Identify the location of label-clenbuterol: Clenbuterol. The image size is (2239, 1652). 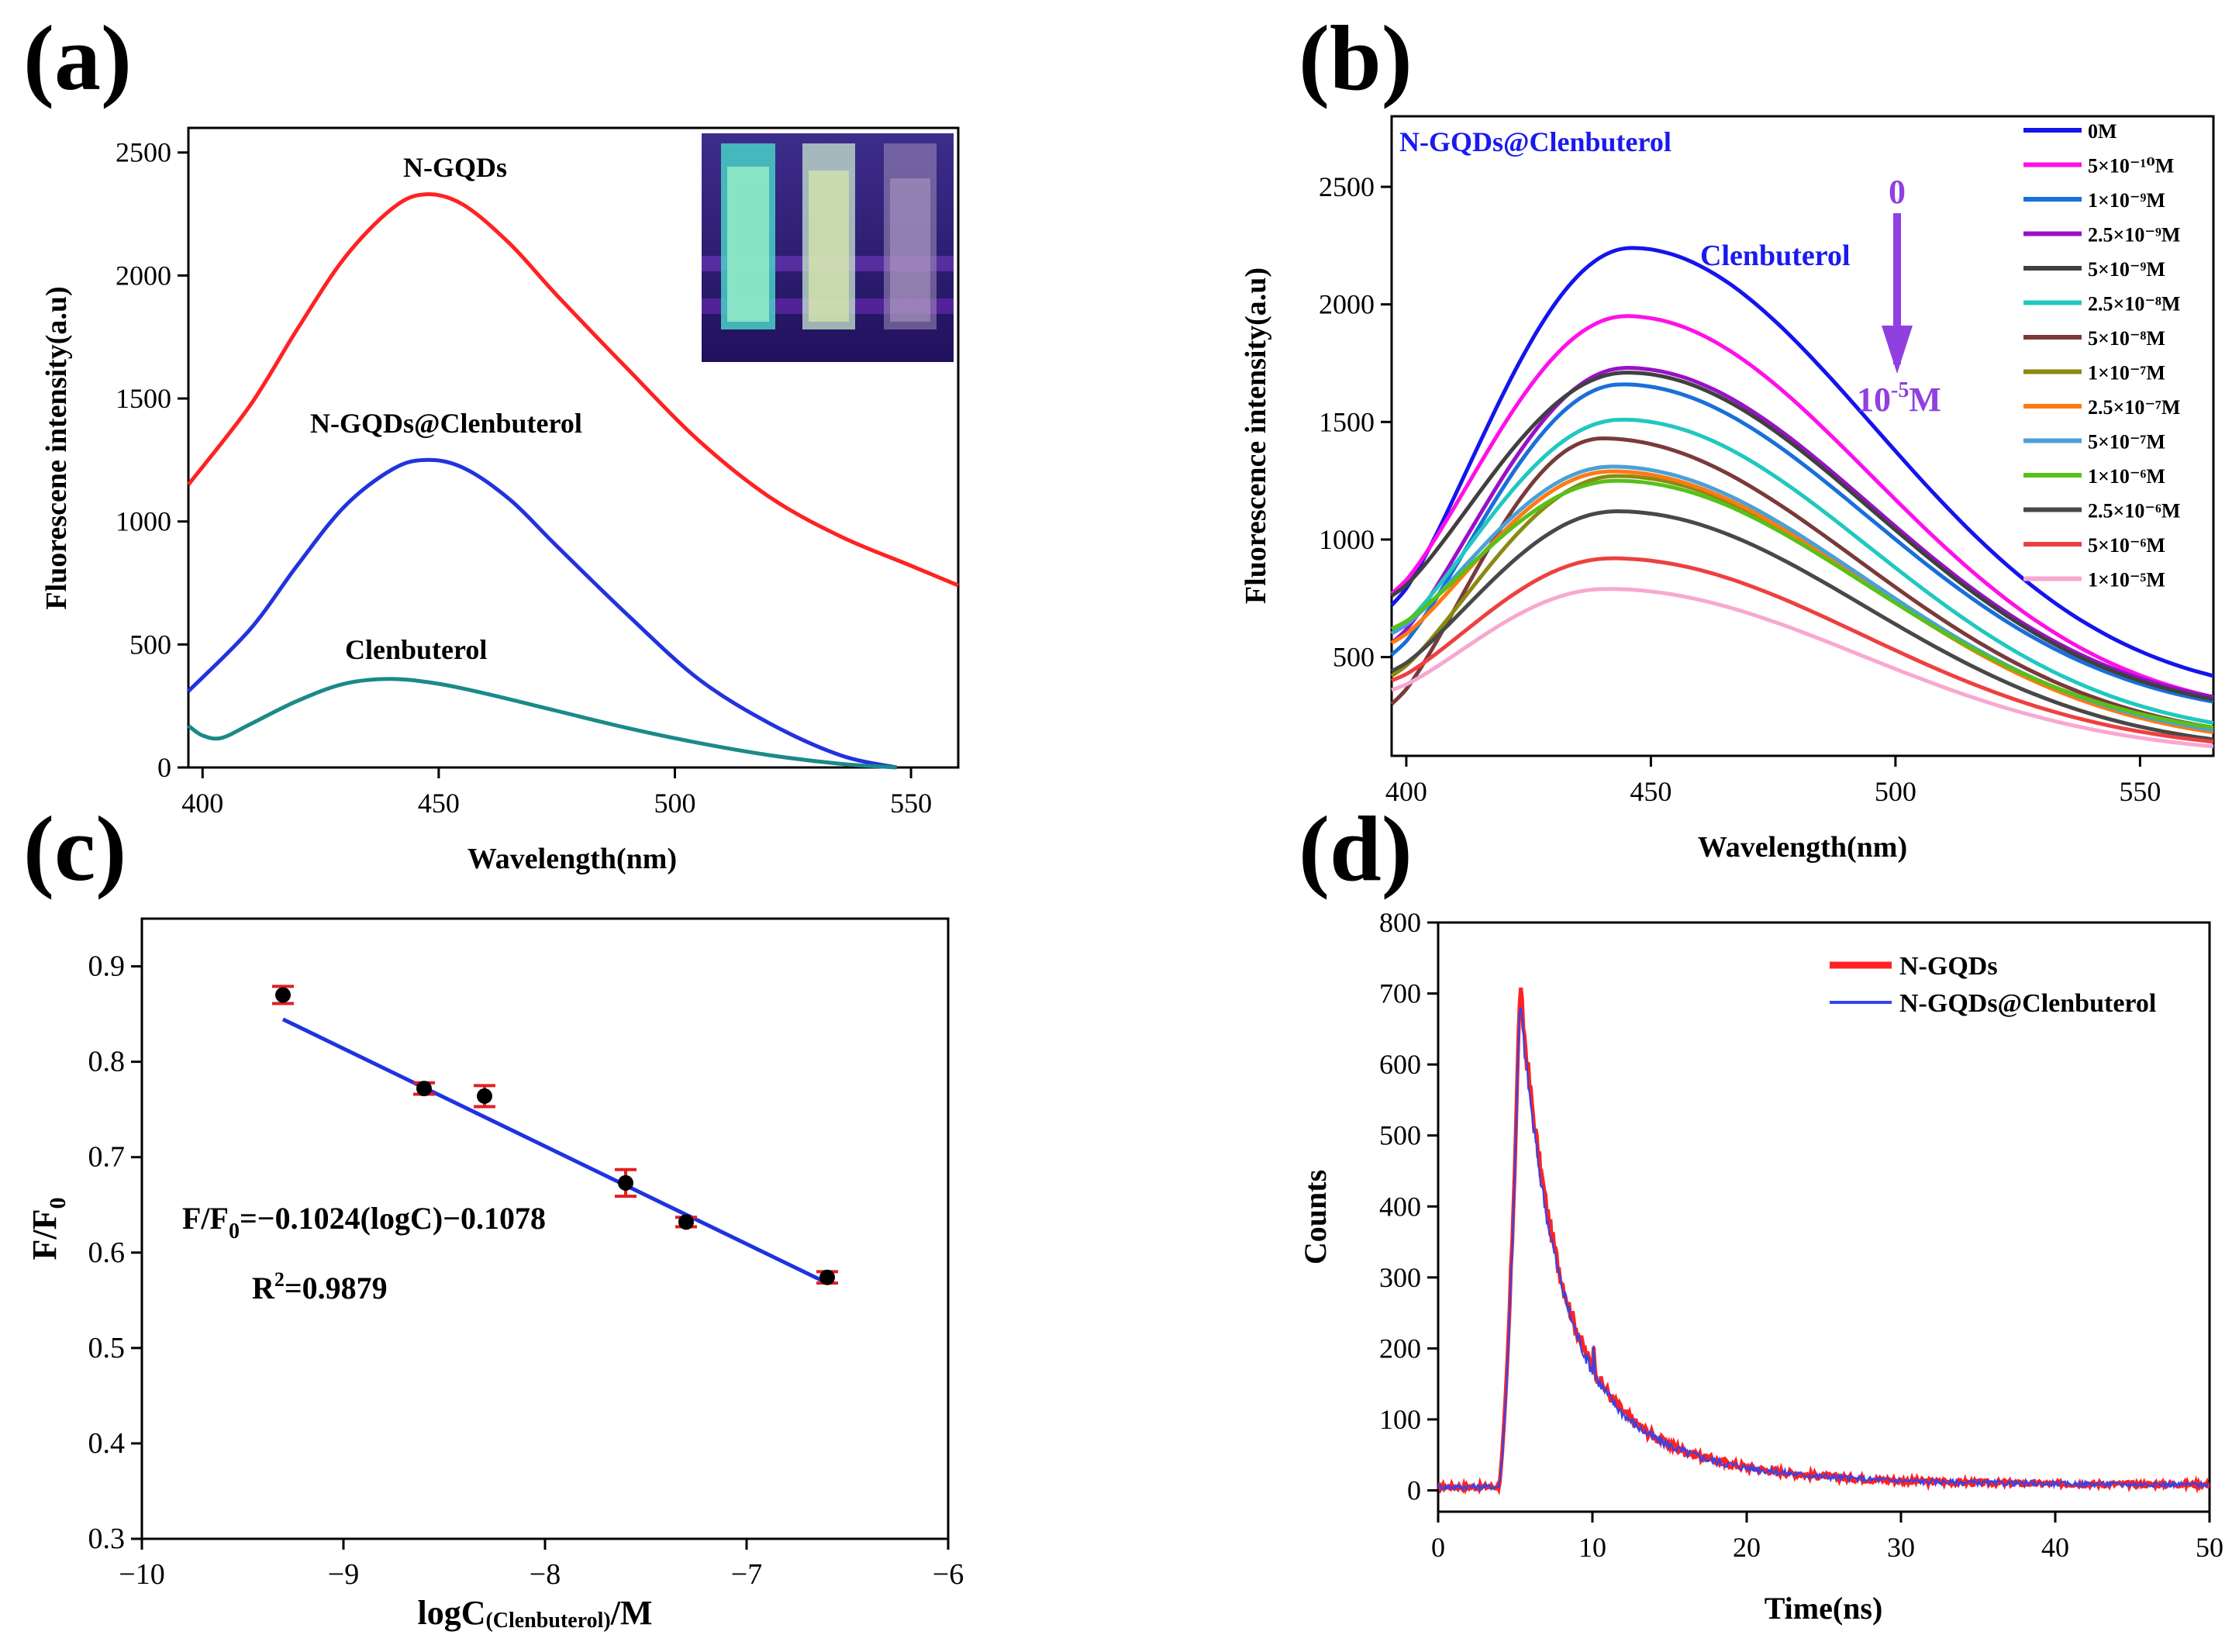
(416, 649).